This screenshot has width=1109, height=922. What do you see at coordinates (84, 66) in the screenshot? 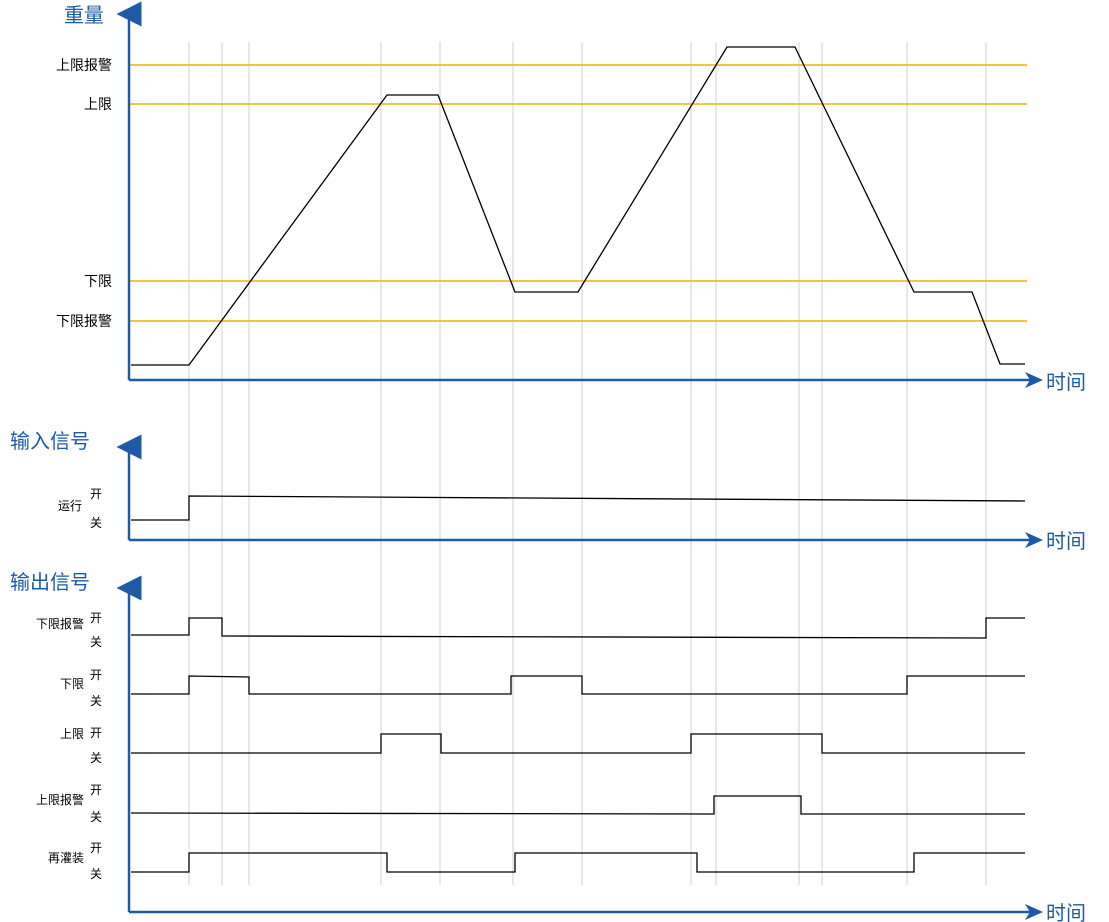
I see `level-label-upper-alarm: 上限报警` at bounding box center [84, 66].